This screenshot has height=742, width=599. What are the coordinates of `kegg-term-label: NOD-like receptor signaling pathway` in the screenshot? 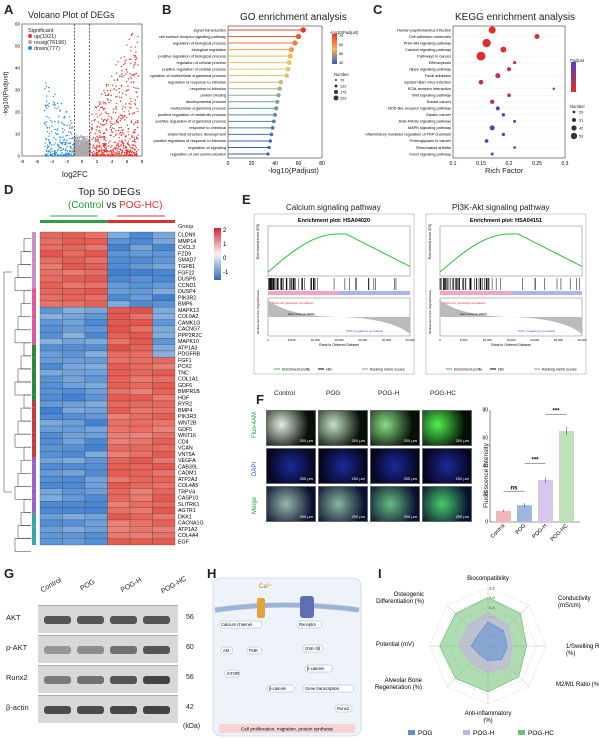 It's located at (419, 108).